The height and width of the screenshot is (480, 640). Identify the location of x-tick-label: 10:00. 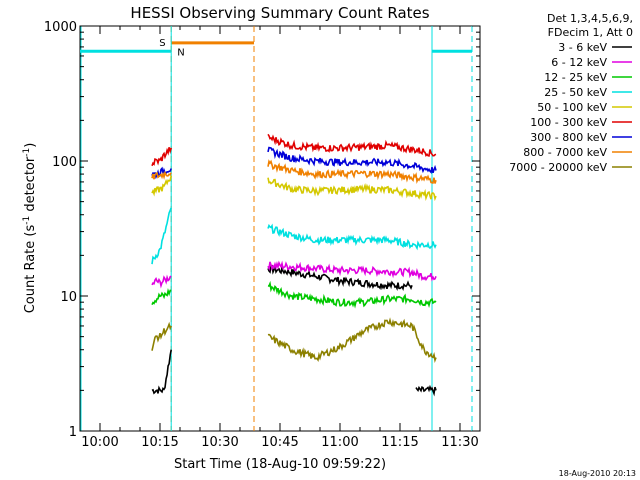
(99, 442).